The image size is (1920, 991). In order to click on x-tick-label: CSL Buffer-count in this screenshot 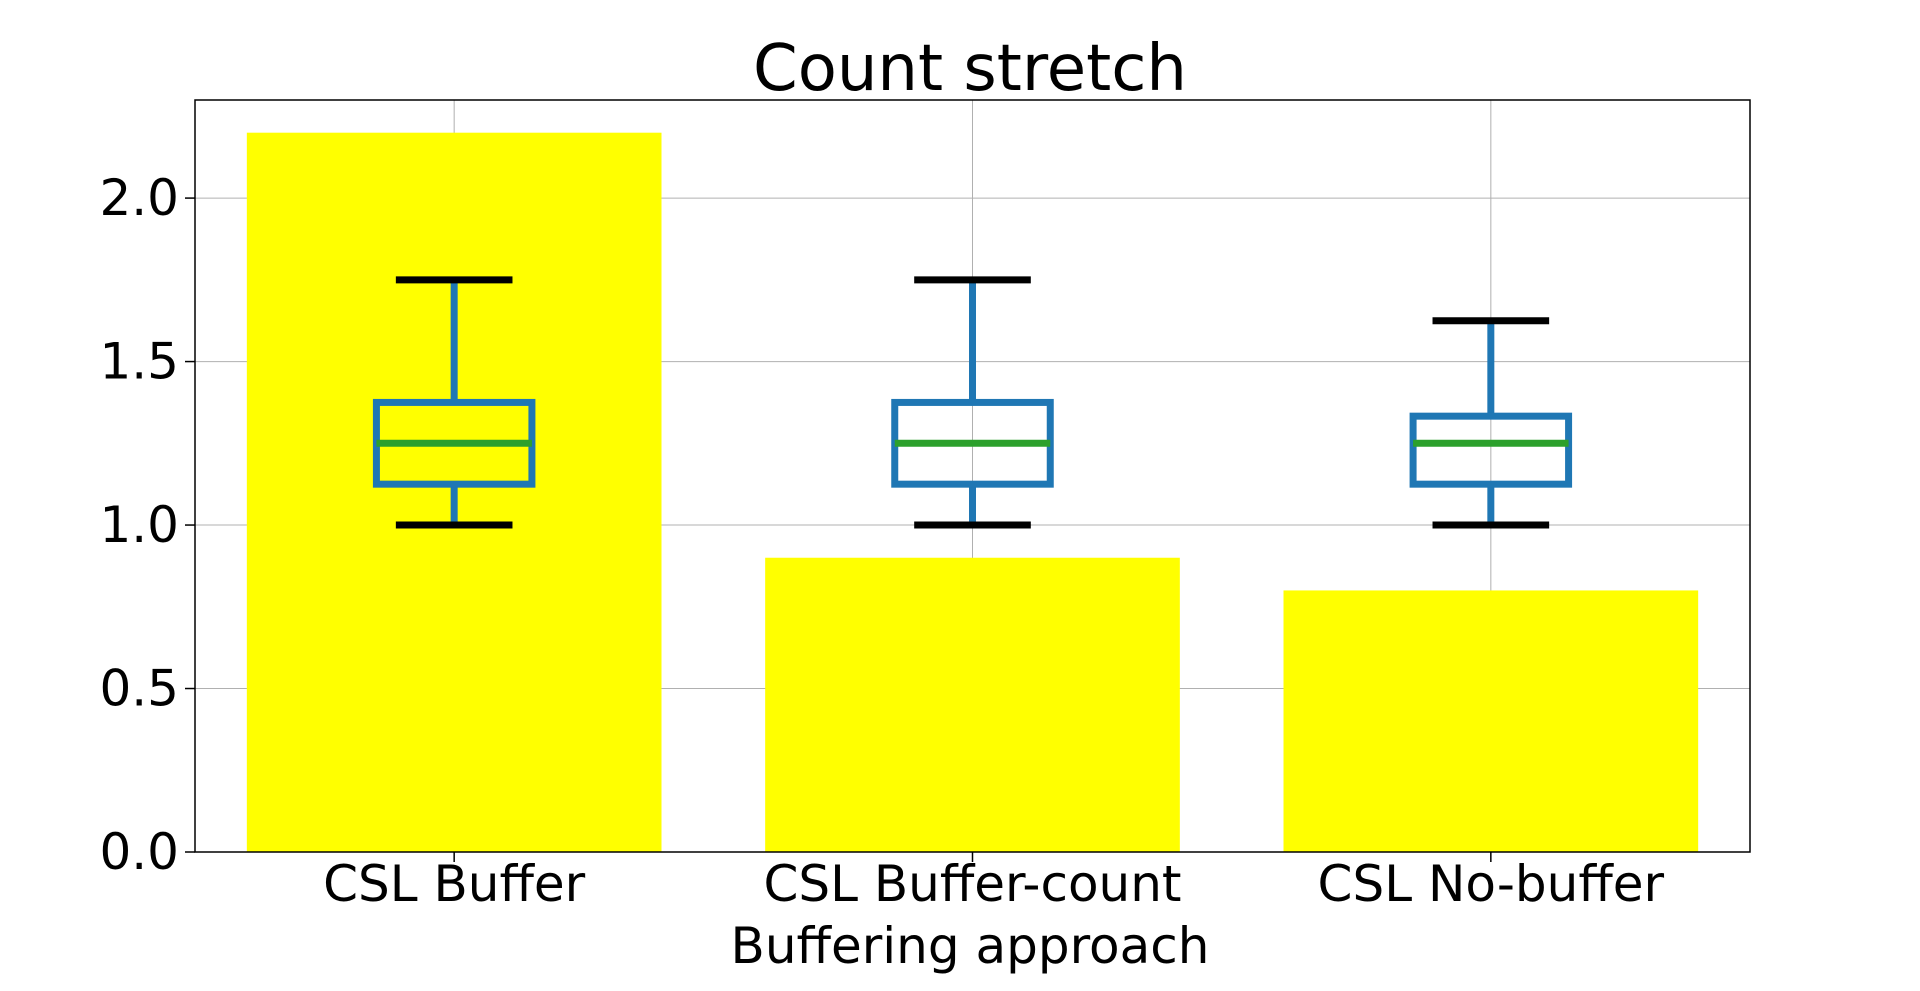, I will do `click(972, 884)`.